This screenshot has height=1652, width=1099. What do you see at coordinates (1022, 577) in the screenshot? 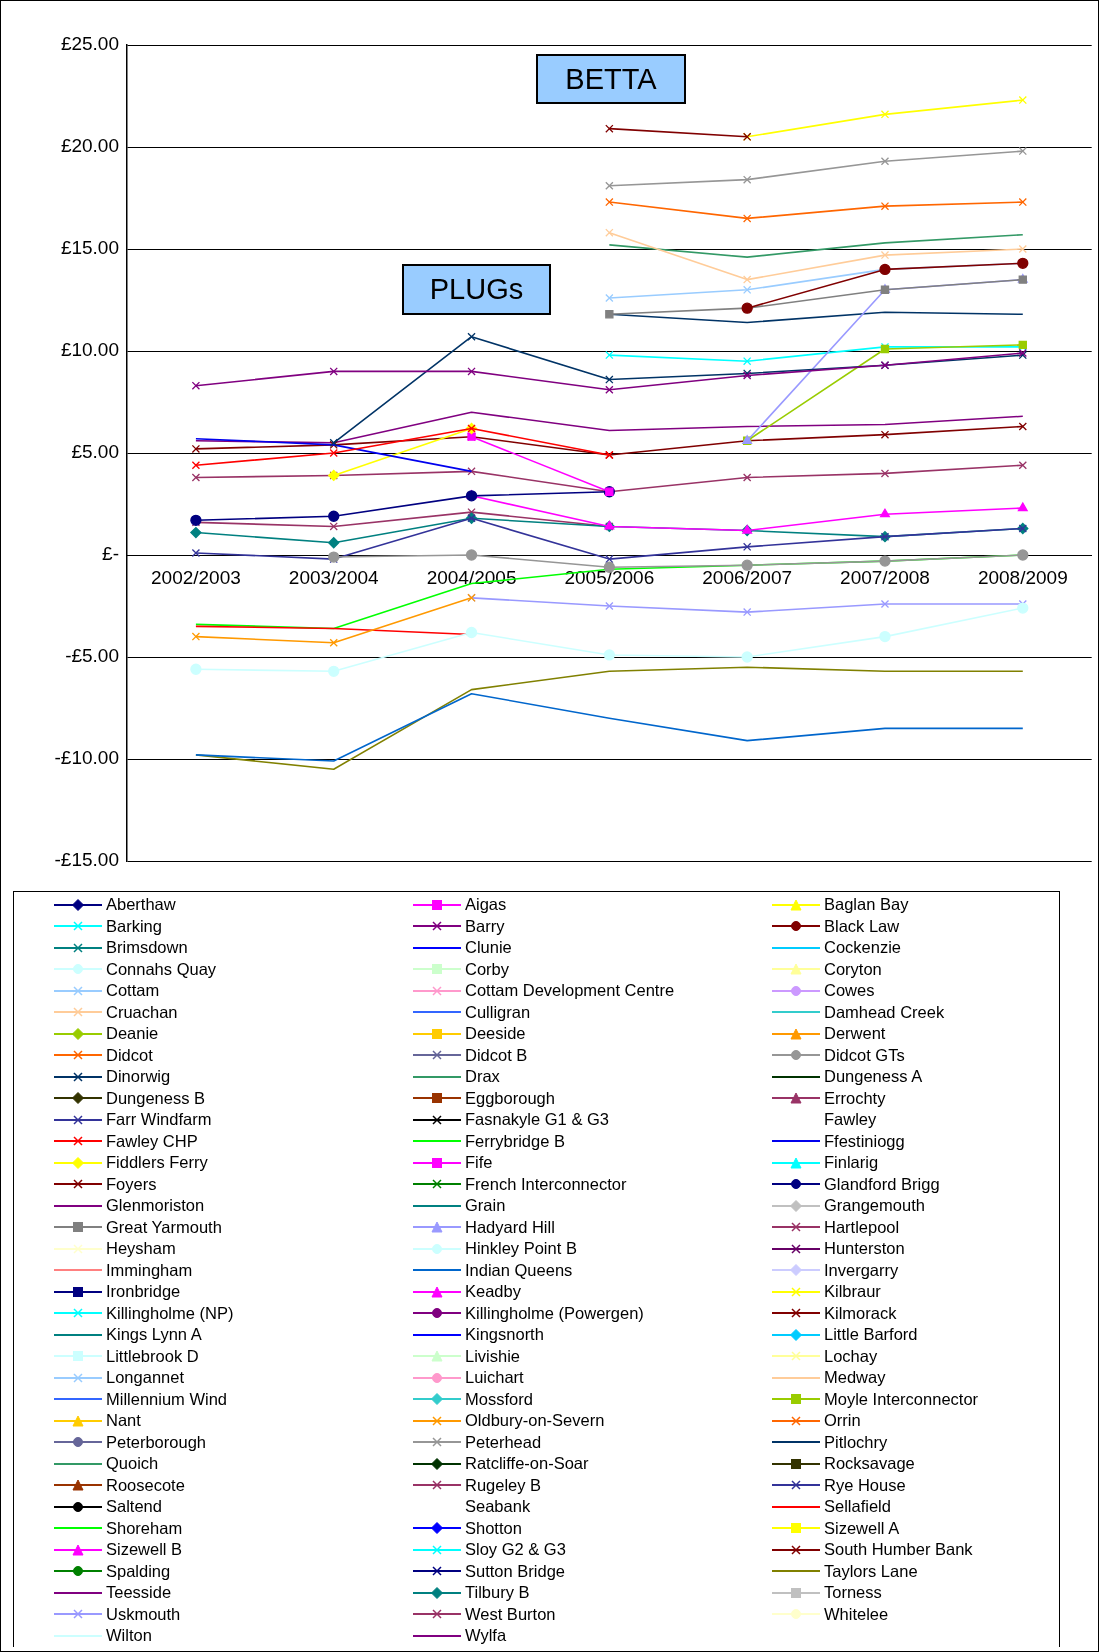
I see `x-tick-label: 2008/2009` at bounding box center [1022, 577].